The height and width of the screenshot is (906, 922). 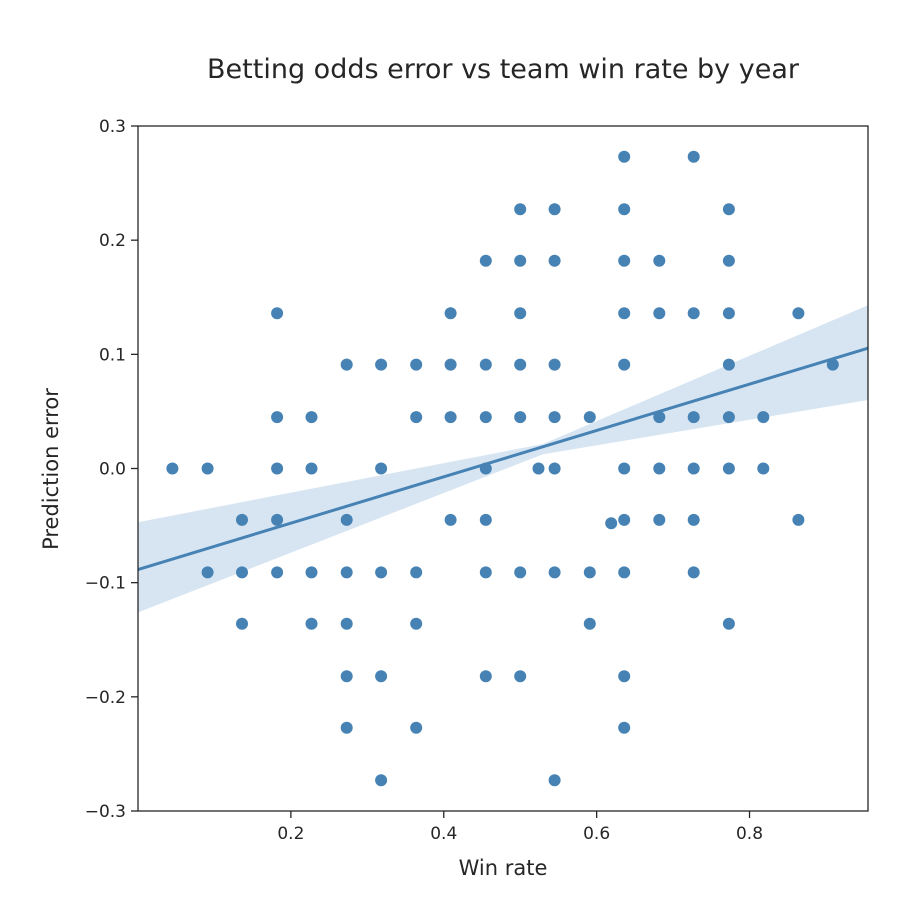 I want to click on x-tick-label: 0.4, so click(x=443, y=834).